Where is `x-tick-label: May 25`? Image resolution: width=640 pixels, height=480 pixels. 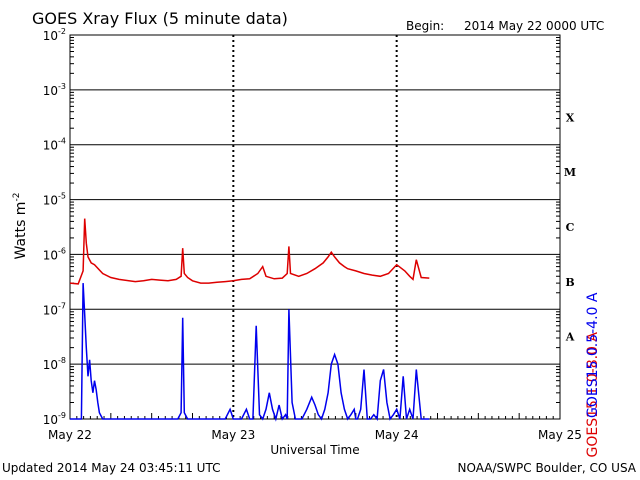 x-tick-label: May 25 is located at coordinates (560, 435).